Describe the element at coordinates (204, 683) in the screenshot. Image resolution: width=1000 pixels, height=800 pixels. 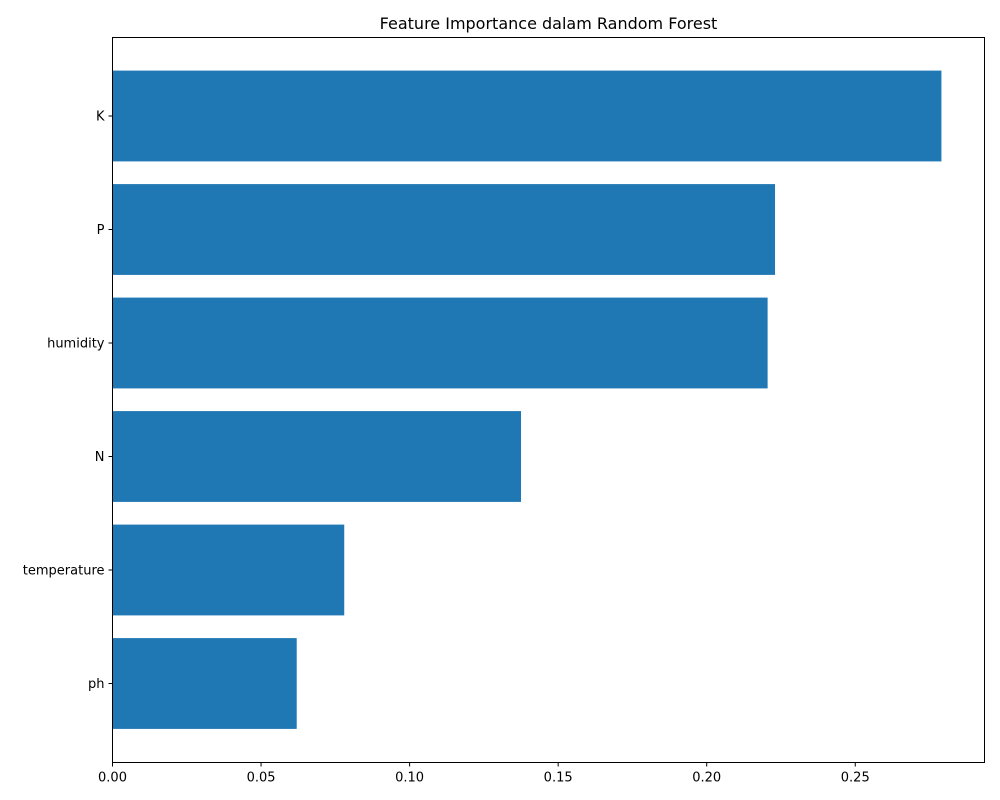
I see `bar-ph` at that location.